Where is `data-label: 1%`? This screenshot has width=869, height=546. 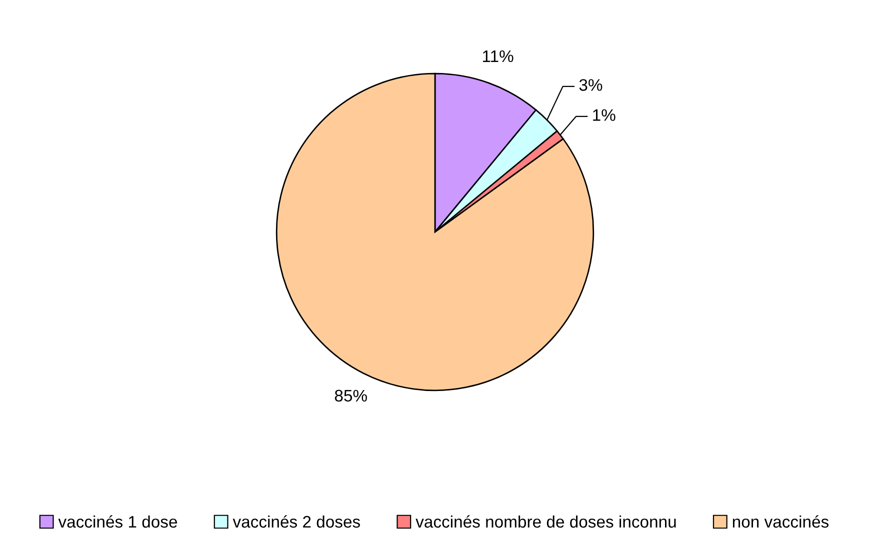
data-label: 1% is located at coordinates (604, 115).